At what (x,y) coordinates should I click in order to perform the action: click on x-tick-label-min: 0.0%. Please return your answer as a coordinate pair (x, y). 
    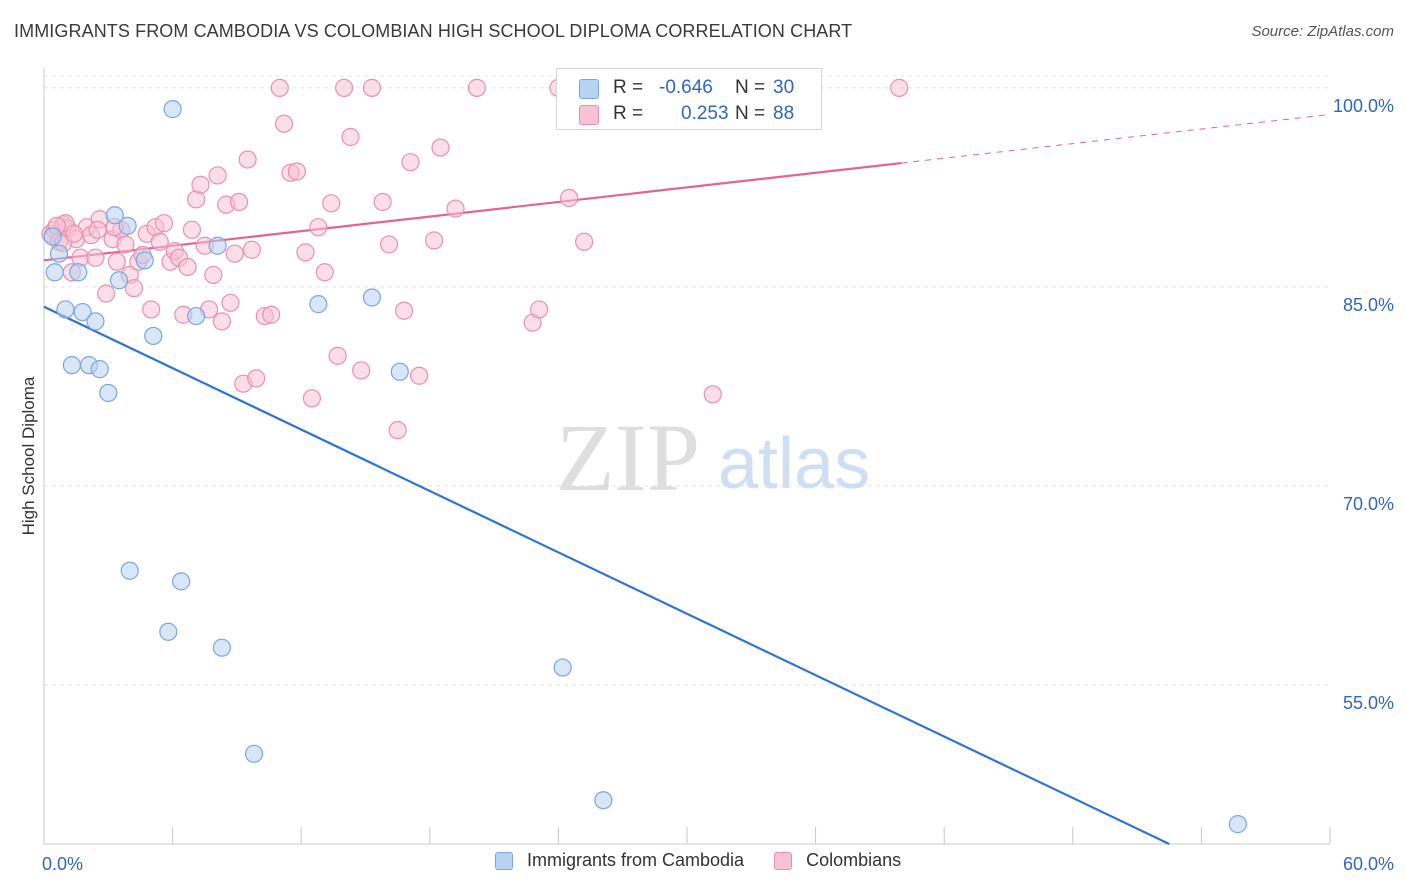
    Looking at the image, I should click on (62, 864).